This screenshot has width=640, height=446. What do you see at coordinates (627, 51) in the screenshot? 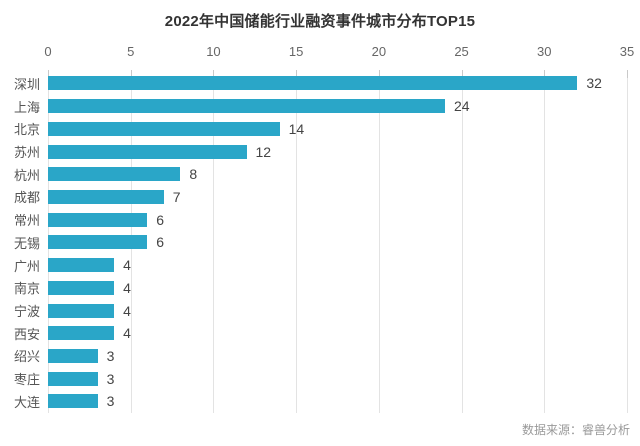
I see `x-tick-label: 35` at bounding box center [627, 51].